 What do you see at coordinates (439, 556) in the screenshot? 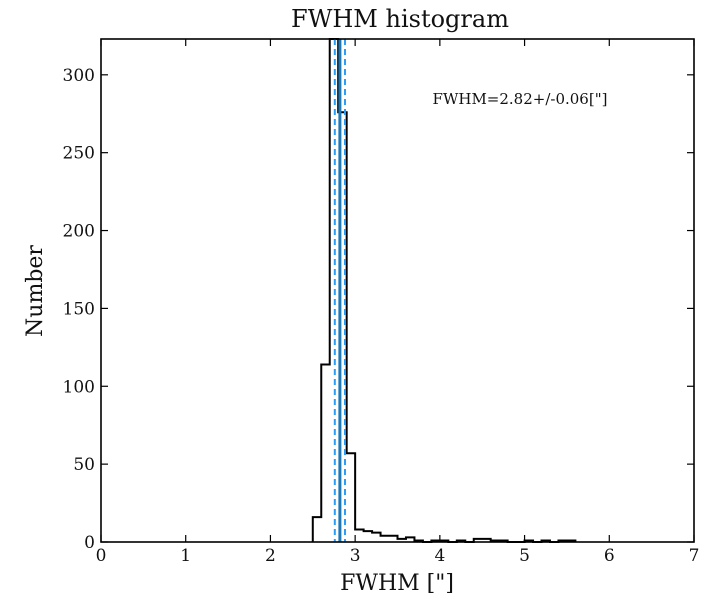
I see `x-tick-label: 4` at bounding box center [439, 556].